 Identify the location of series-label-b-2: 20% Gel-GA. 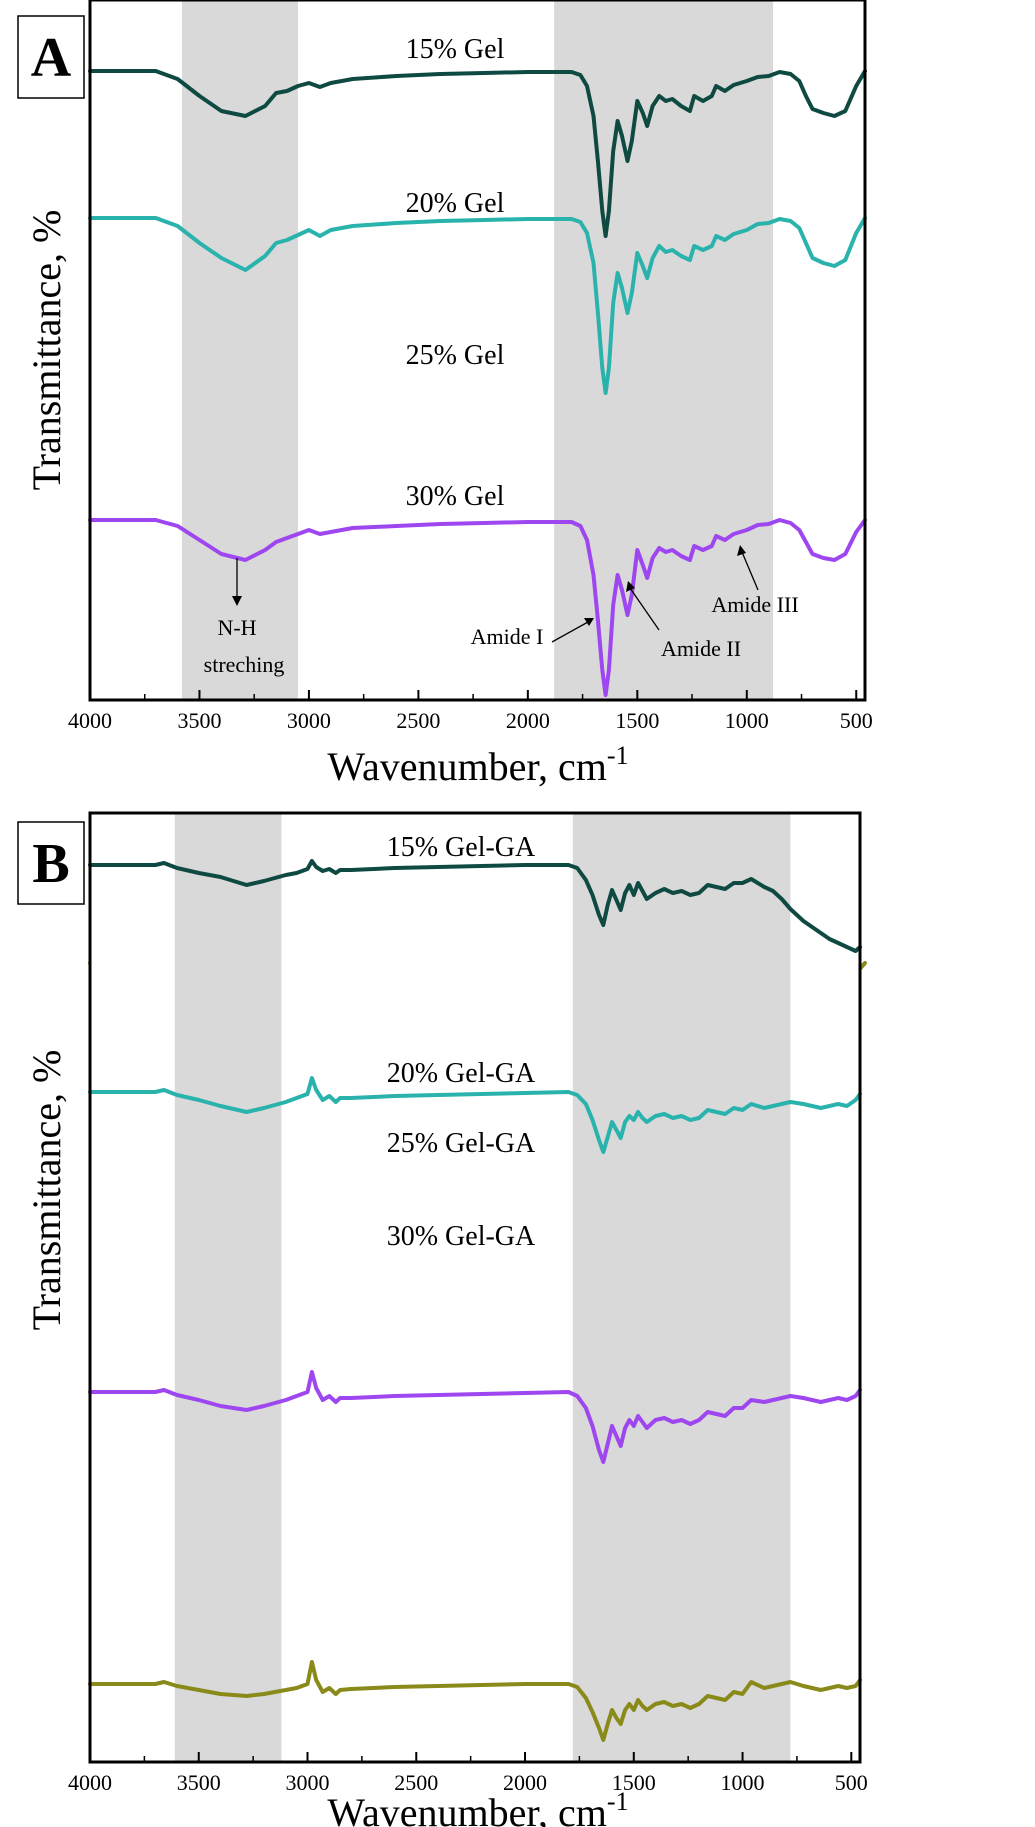
(461, 1073).